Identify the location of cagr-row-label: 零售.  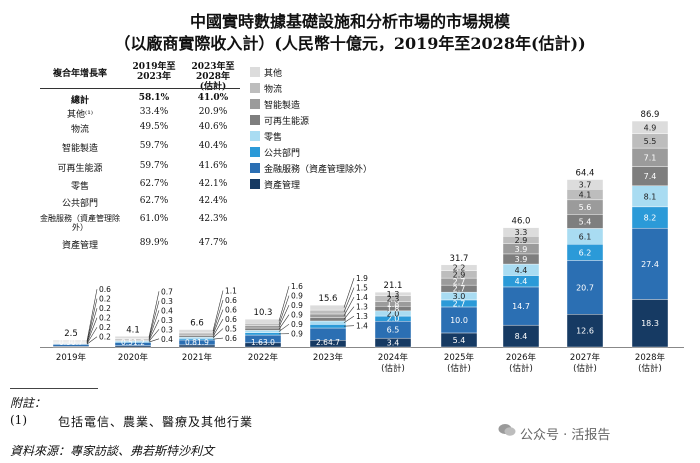
(79, 187).